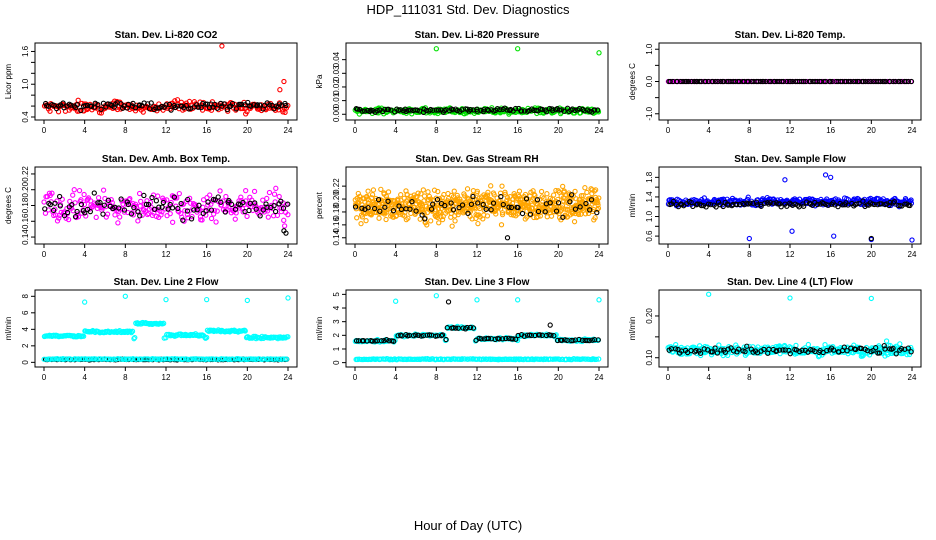 This screenshot has width=936, height=540. I want to click on y-tick-label: 0.10, so click(649, 357).